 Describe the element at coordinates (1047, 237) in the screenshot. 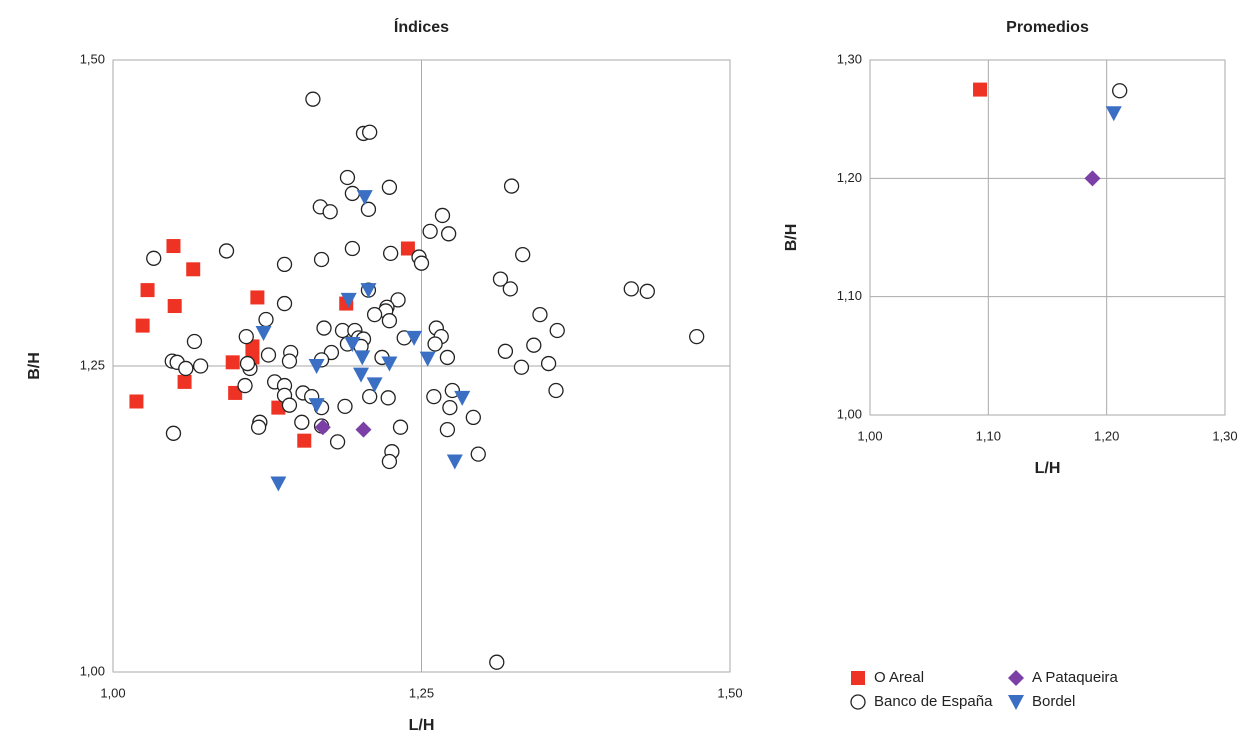

I see `plot-frame` at that location.